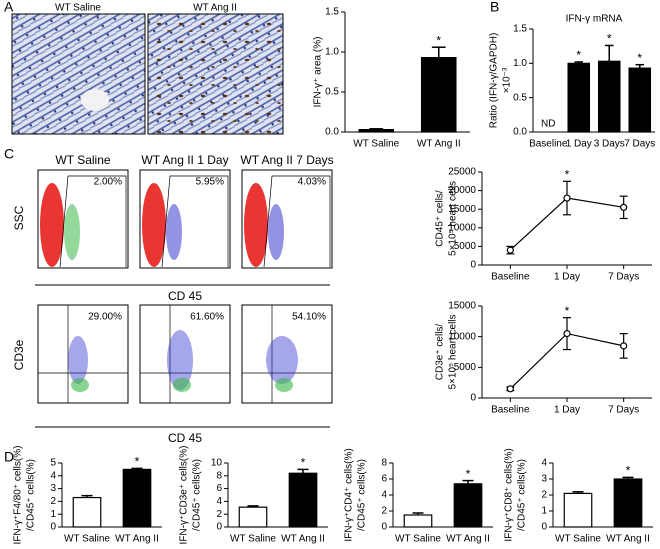  What do you see at coordinates (82, 160) in the screenshot?
I see `flow-title: WT Saline` at bounding box center [82, 160].